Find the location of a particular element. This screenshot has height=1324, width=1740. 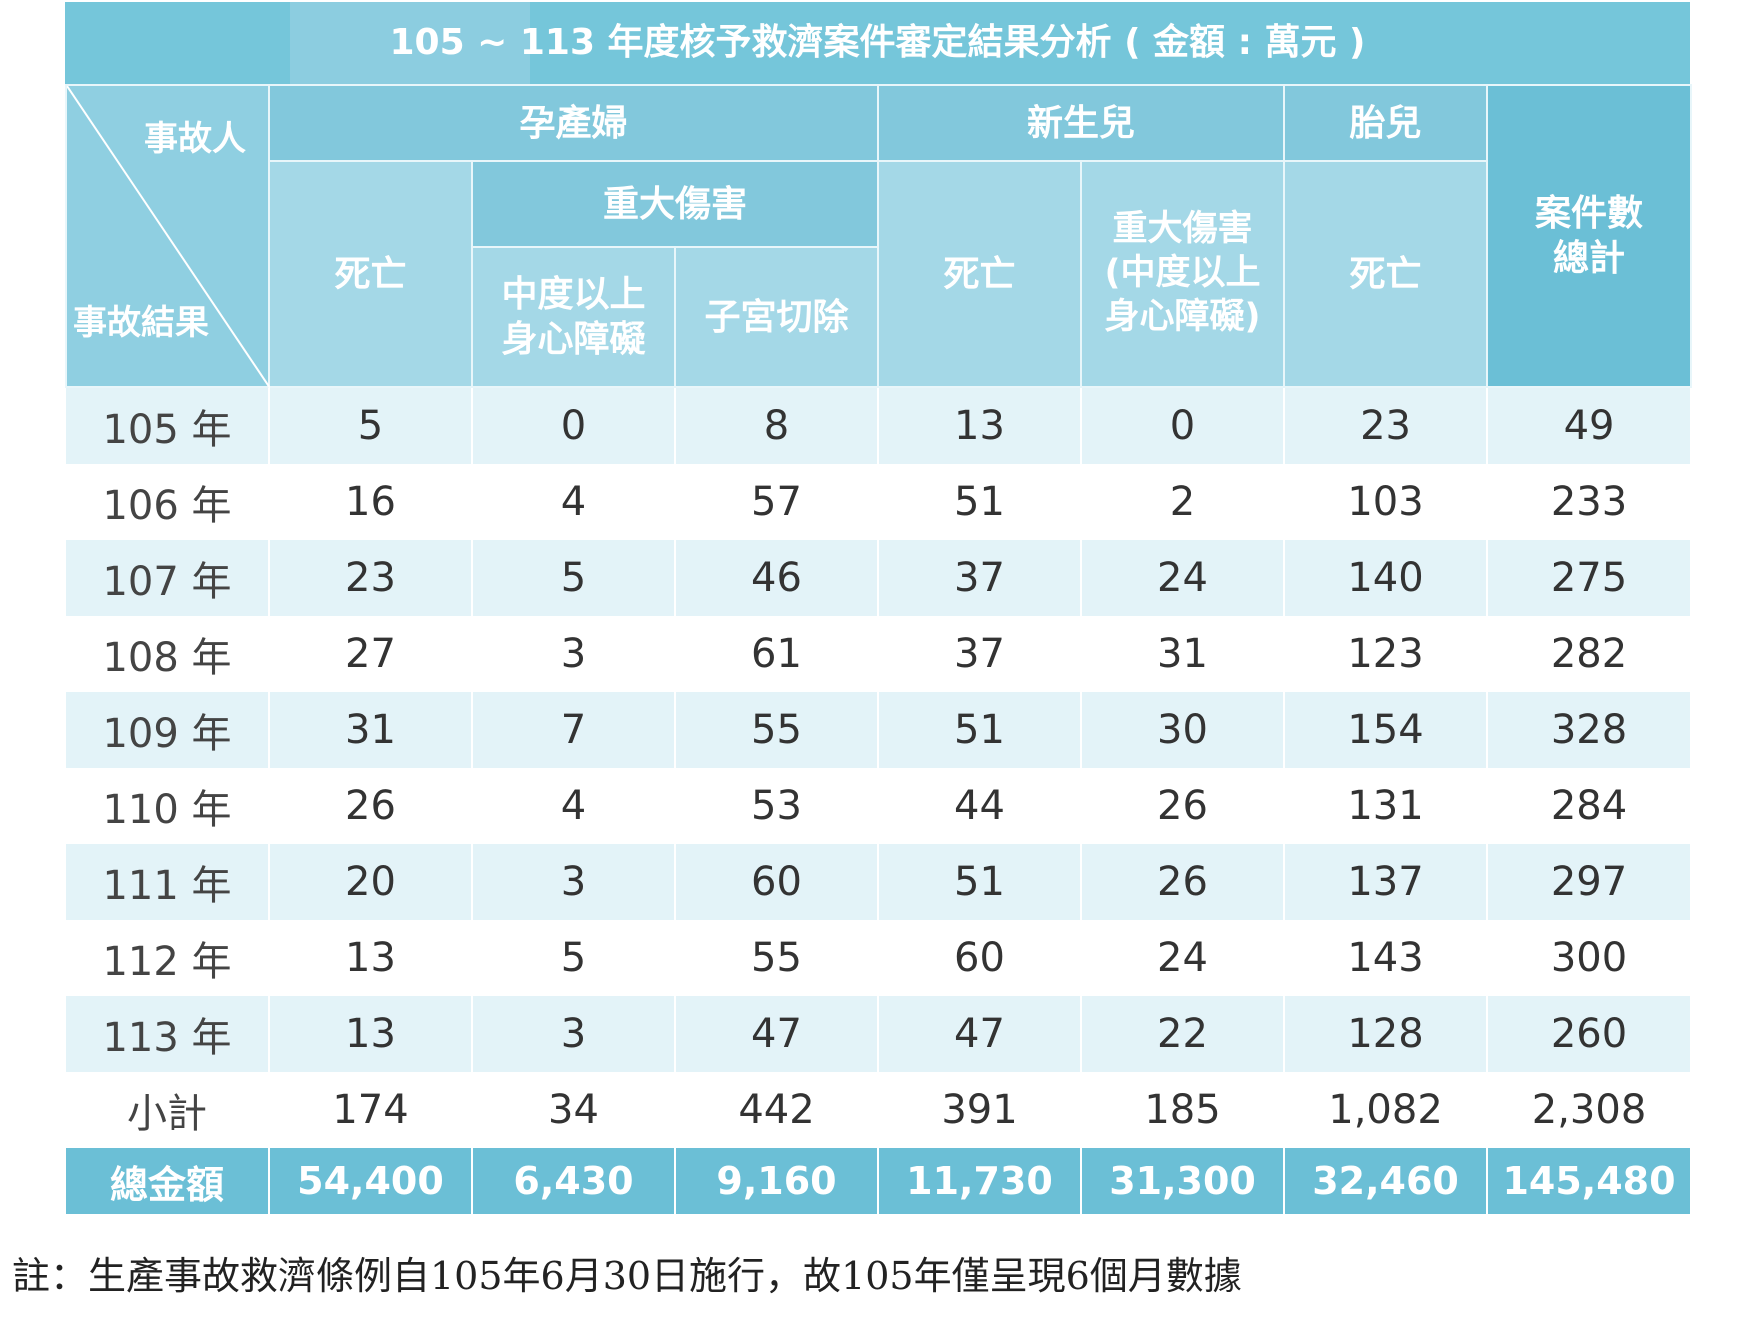

table-row: 111 年 20 3 60 51 26 137 297 is located at coordinates (879, 882).